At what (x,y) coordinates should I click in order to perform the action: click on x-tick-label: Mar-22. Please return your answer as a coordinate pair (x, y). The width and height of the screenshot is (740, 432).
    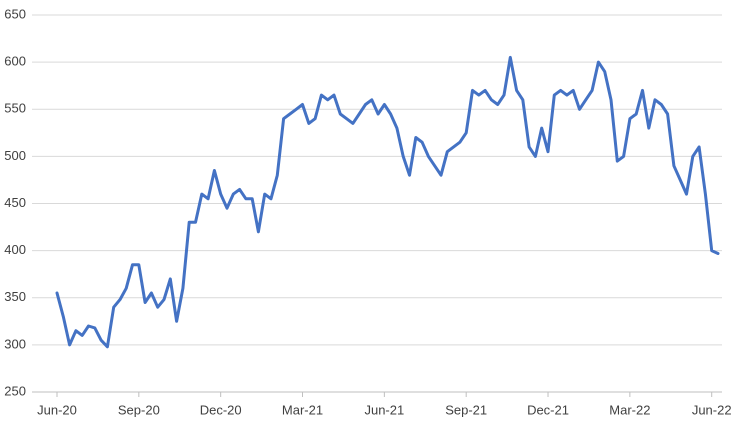
    Looking at the image, I should click on (629, 409).